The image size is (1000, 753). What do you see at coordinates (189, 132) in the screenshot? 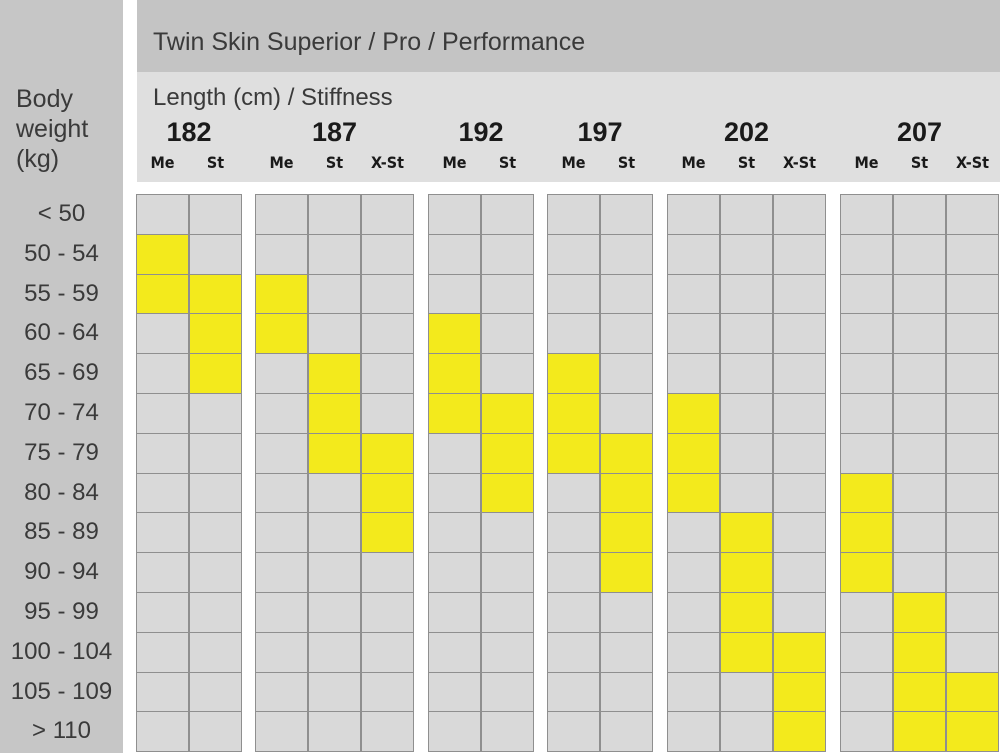
I see `length-header: 182` at bounding box center [189, 132].